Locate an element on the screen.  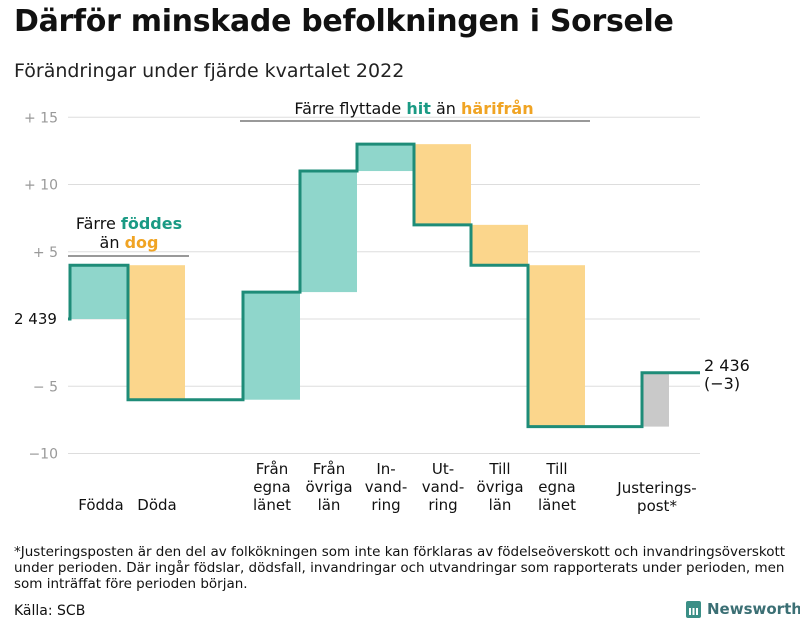
chart-subtitle: Förändringar under fjärde kvartalet 2022 is located at coordinates (209, 71).